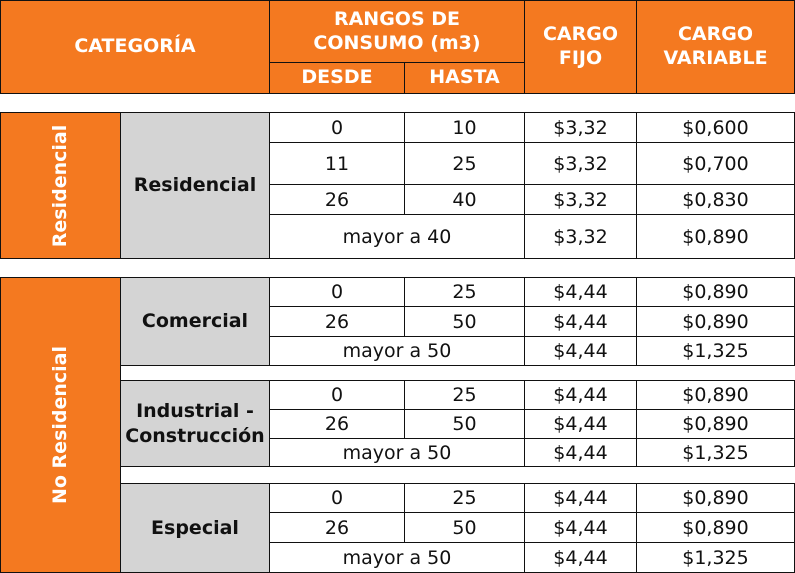 The image size is (795, 573). Describe the element at coordinates (195, 528) in the screenshot. I see `subcategory-especial: Especial` at that location.